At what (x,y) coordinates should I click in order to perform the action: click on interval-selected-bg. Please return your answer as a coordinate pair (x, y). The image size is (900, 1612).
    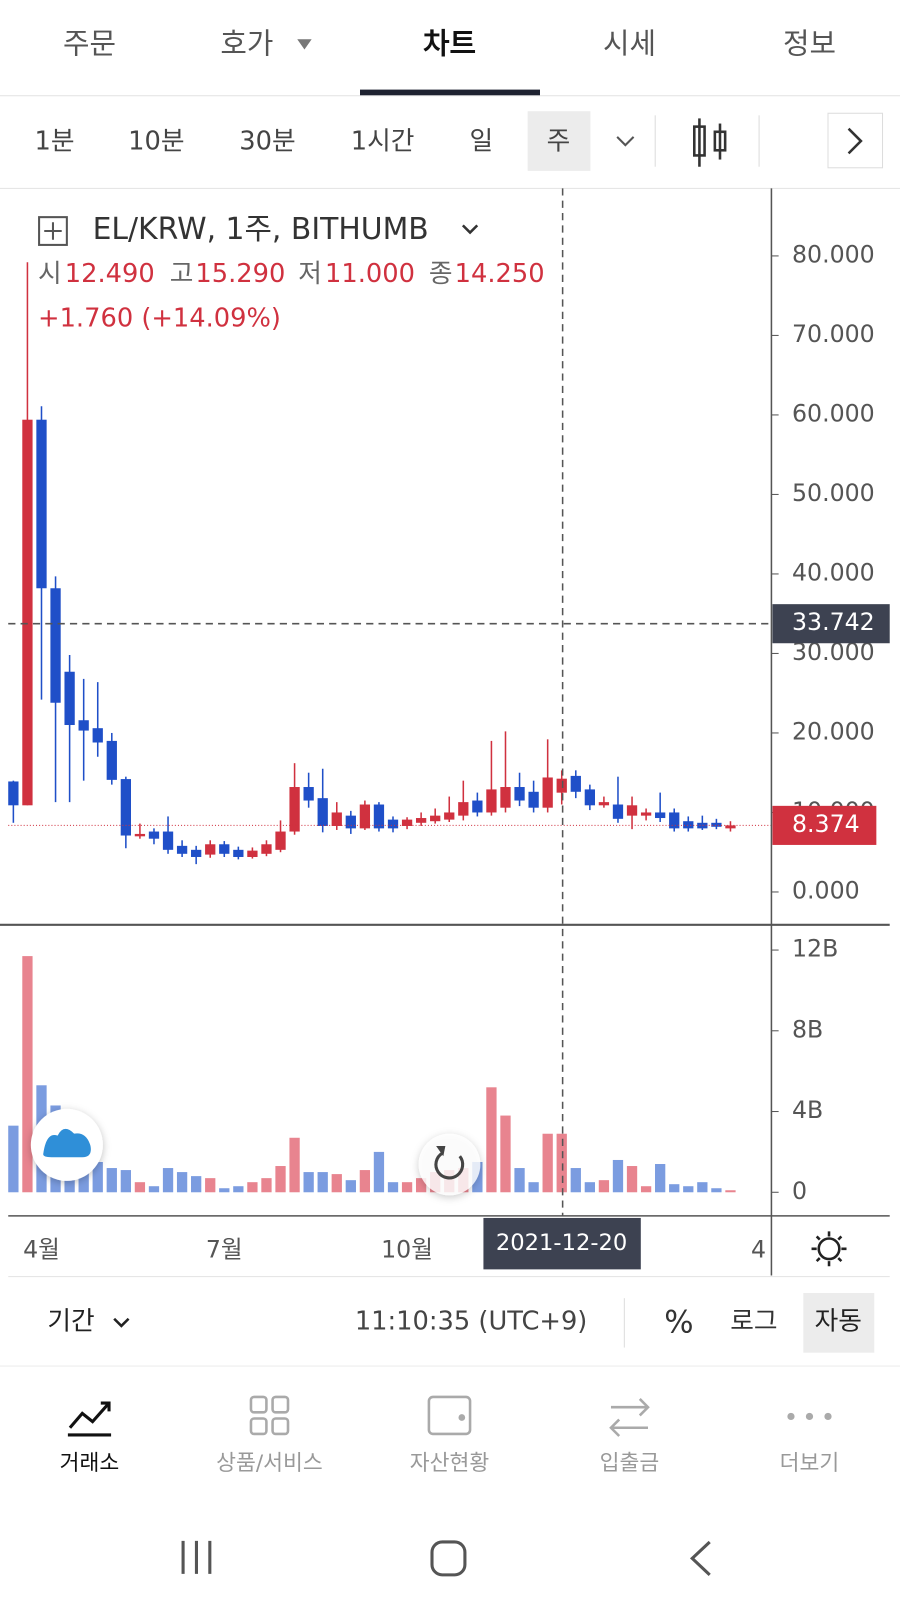
    Looking at the image, I should click on (559, 141).